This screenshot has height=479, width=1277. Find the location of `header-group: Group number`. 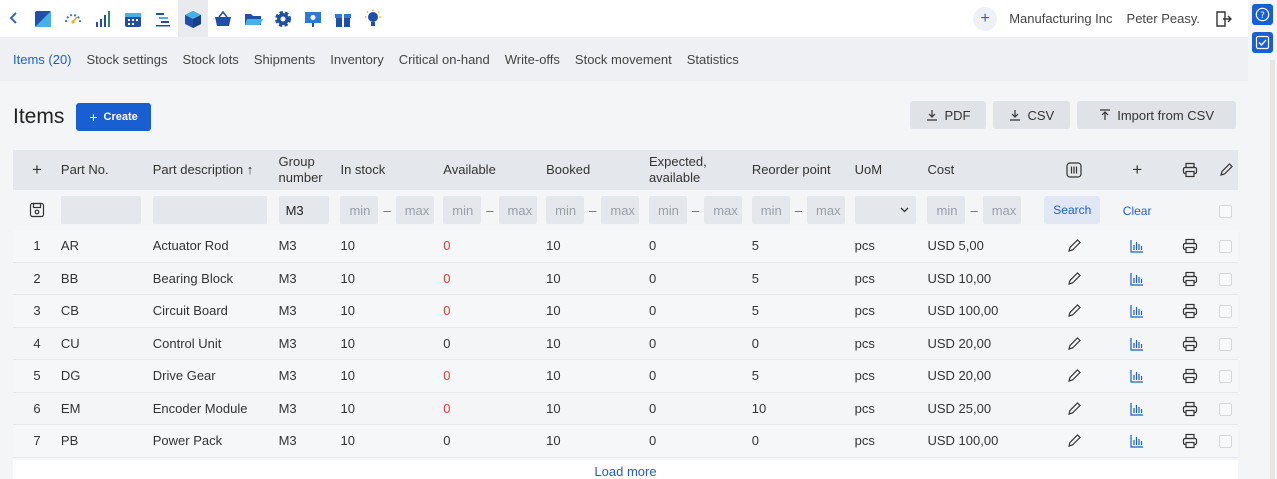

header-group: Group number is located at coordinates (300, 169).